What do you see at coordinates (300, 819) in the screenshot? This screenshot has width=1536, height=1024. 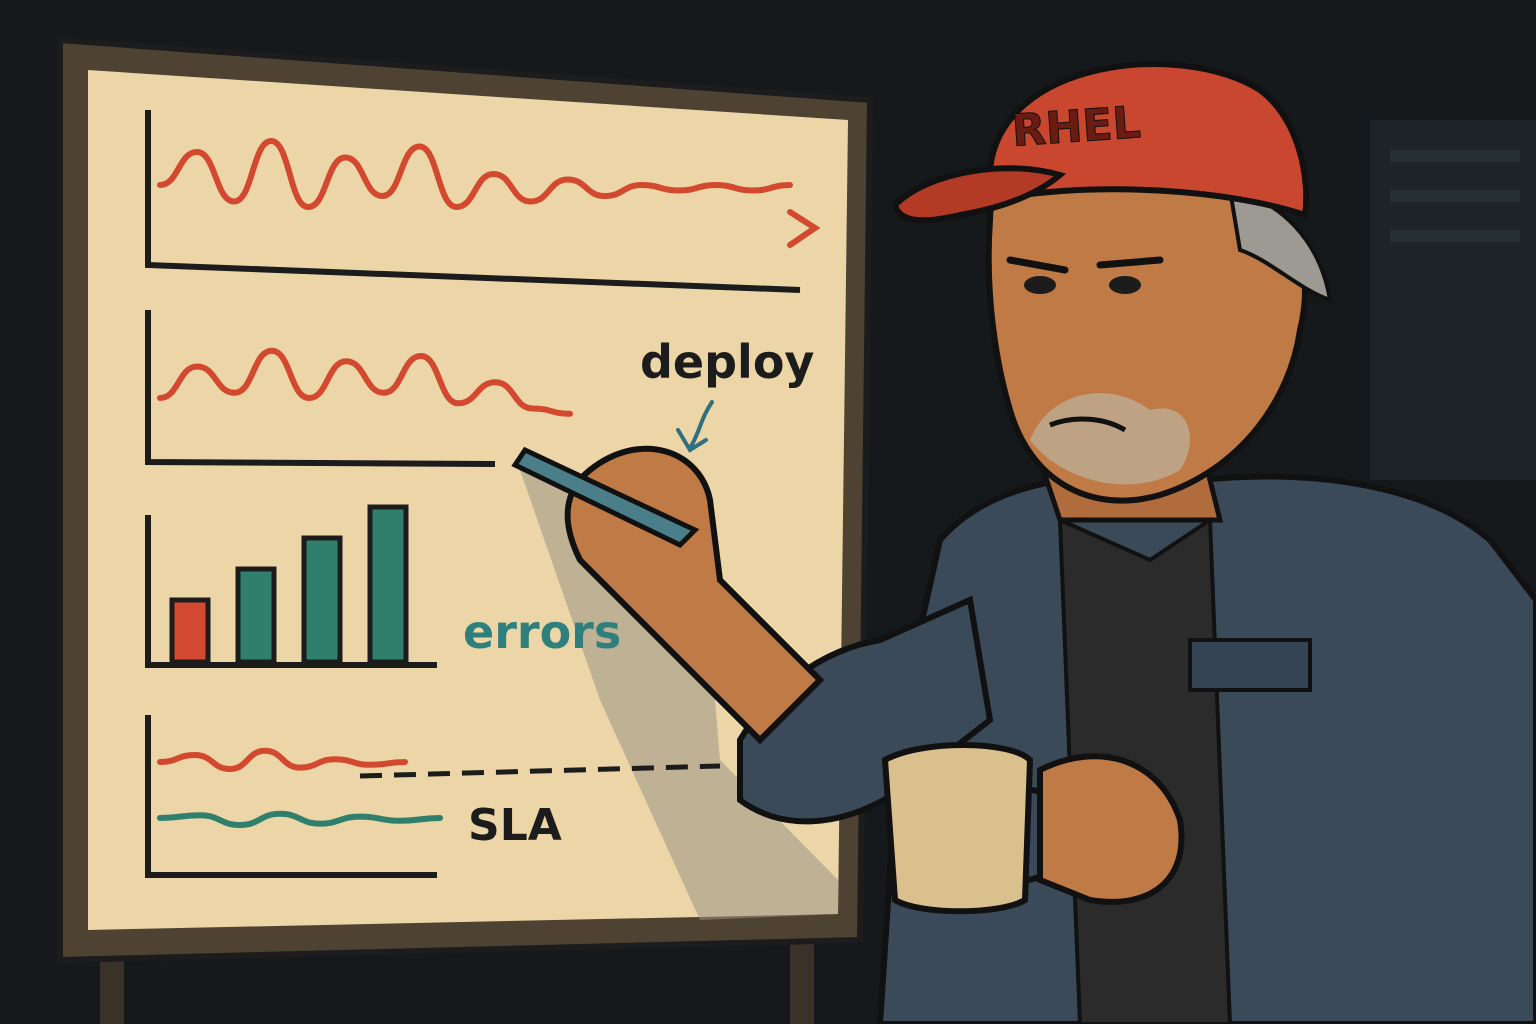 I see `chart-4-series-2-line` at bounding box center [300, 819].